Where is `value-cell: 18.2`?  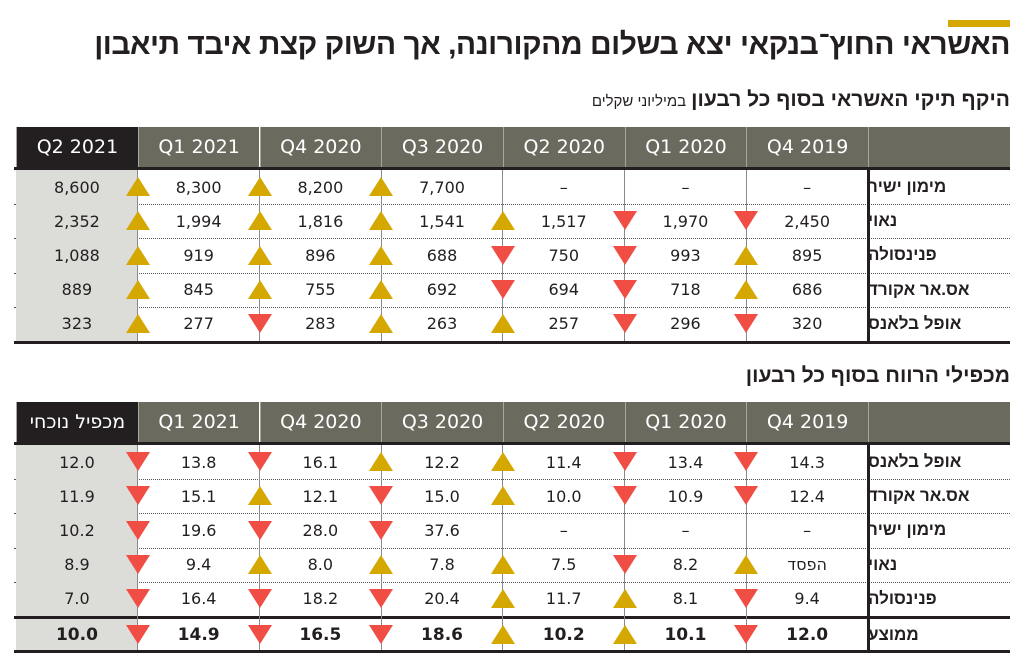 value-cell: 18.2 is located at coordinates (320, 599).